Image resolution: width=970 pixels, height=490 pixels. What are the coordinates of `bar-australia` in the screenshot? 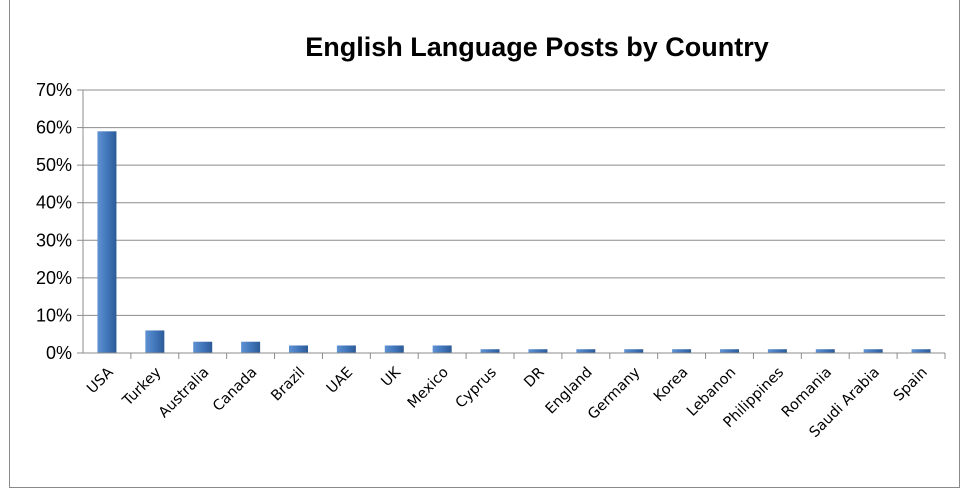 It's located at (203, 347).